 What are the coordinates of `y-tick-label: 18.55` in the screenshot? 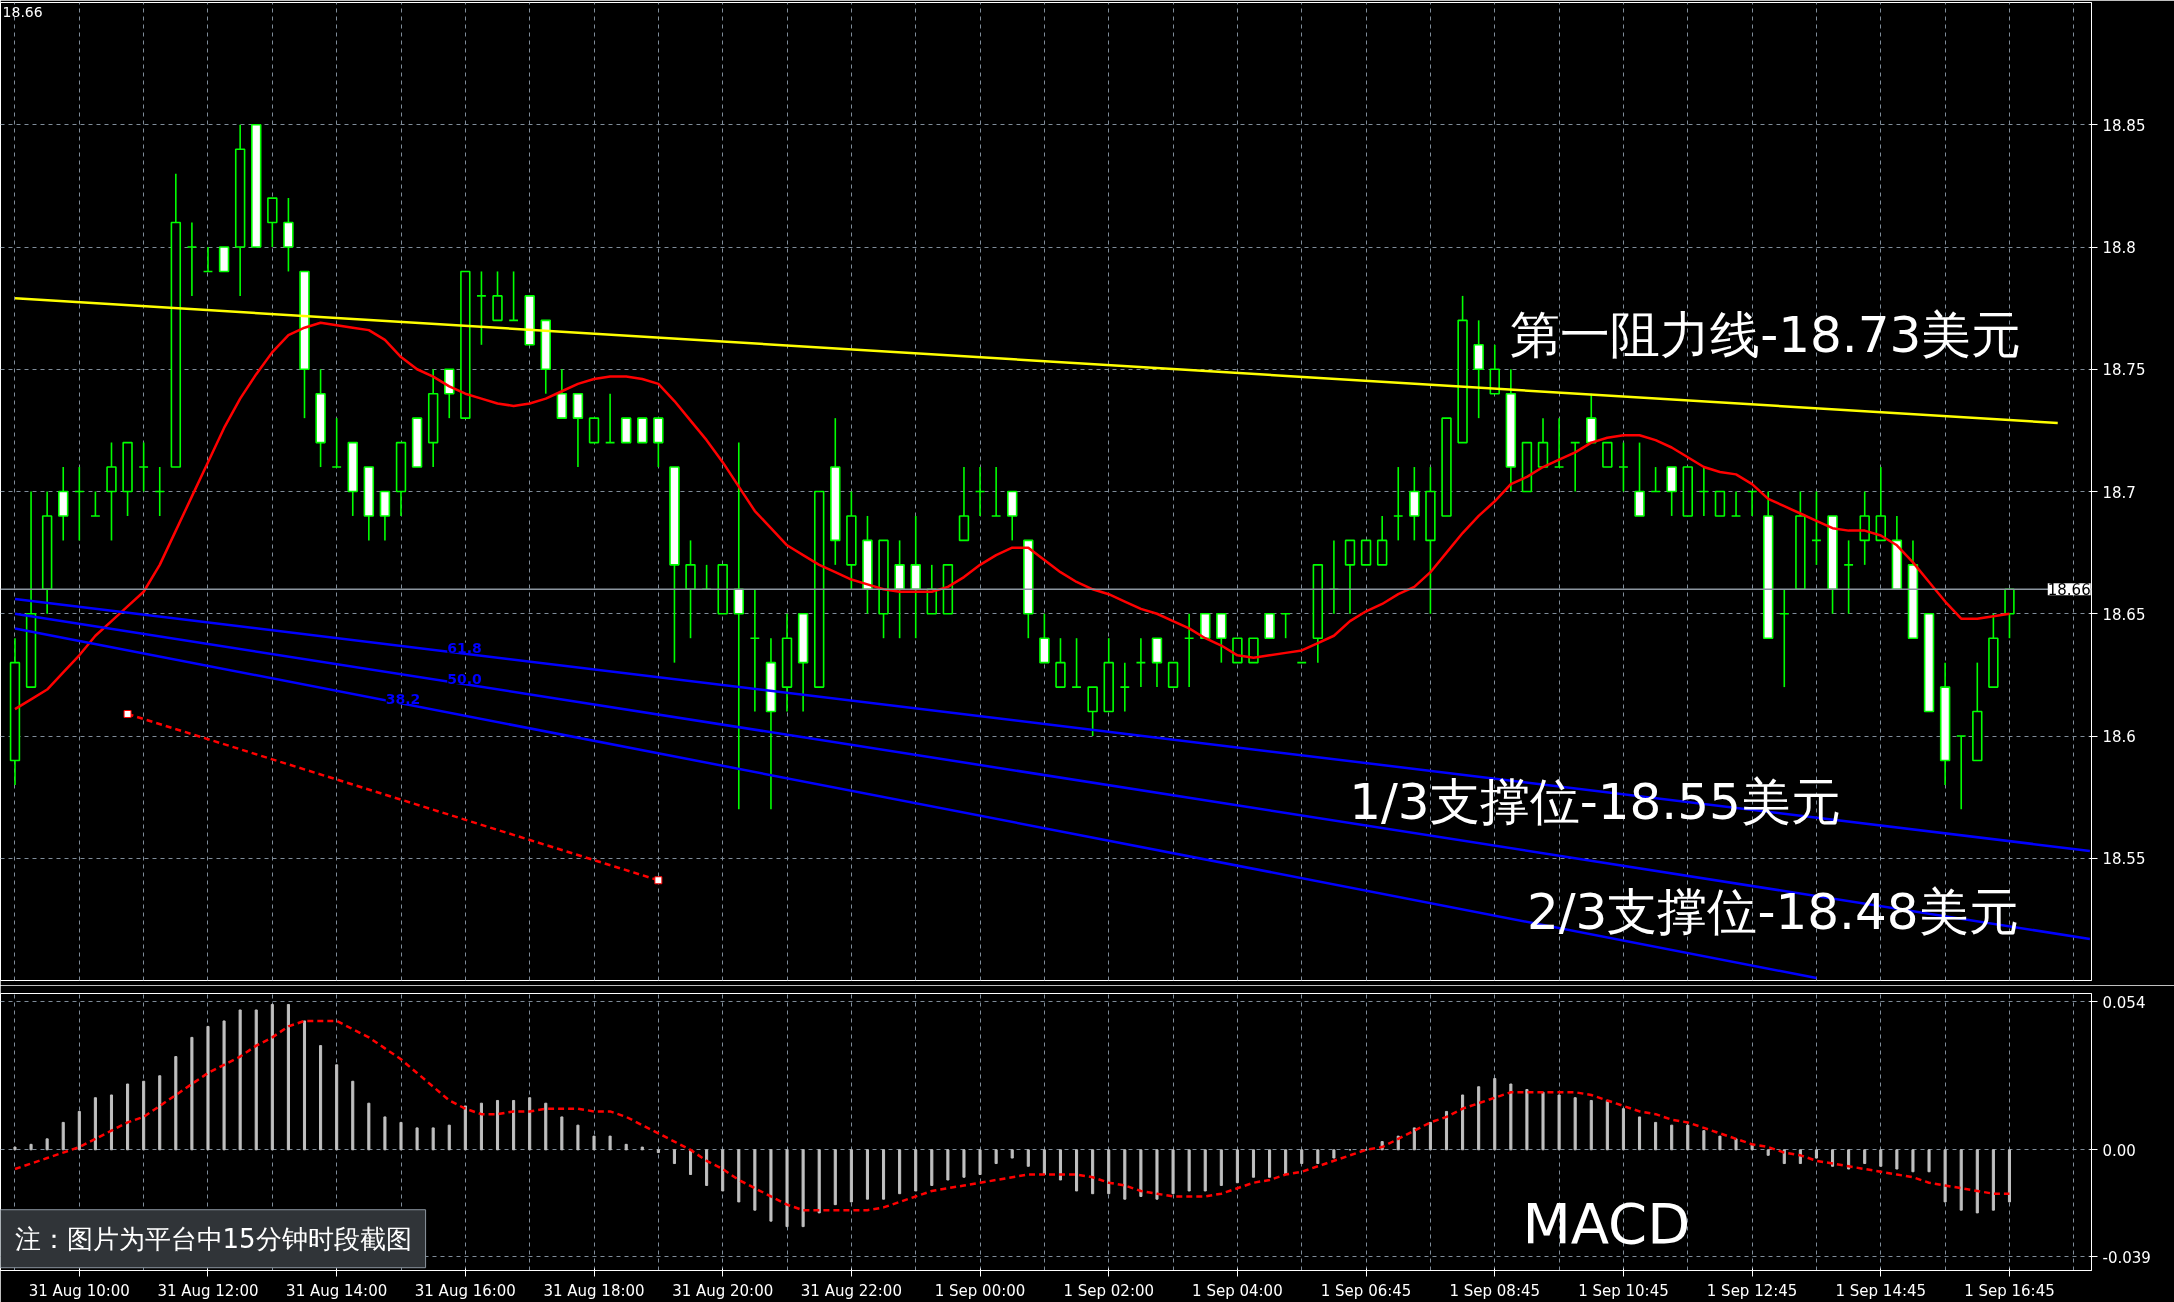 It's located at (2124, 859).